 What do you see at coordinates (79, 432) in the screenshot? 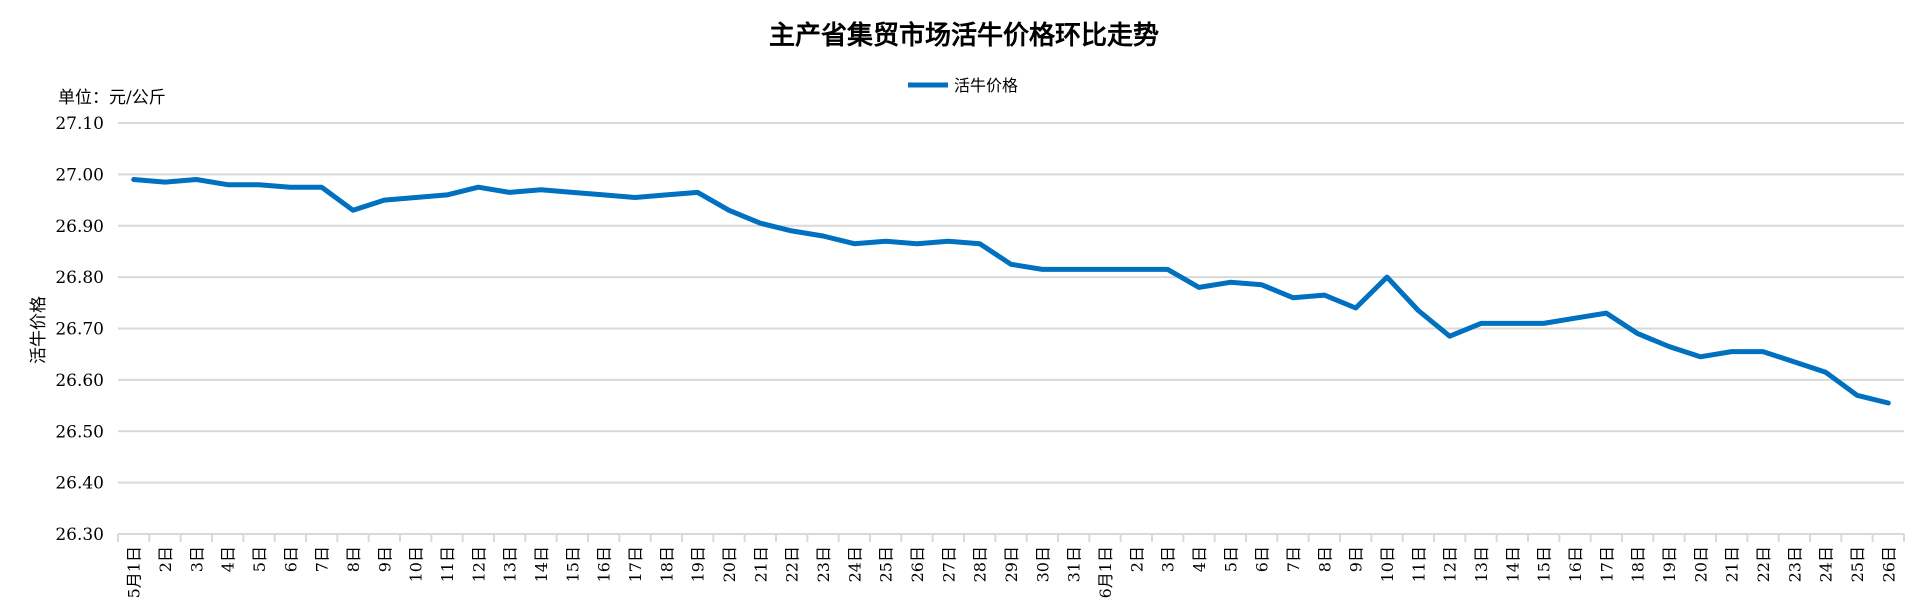
I see `y-tick-label: 26.50` at bounding box center [79, 432].